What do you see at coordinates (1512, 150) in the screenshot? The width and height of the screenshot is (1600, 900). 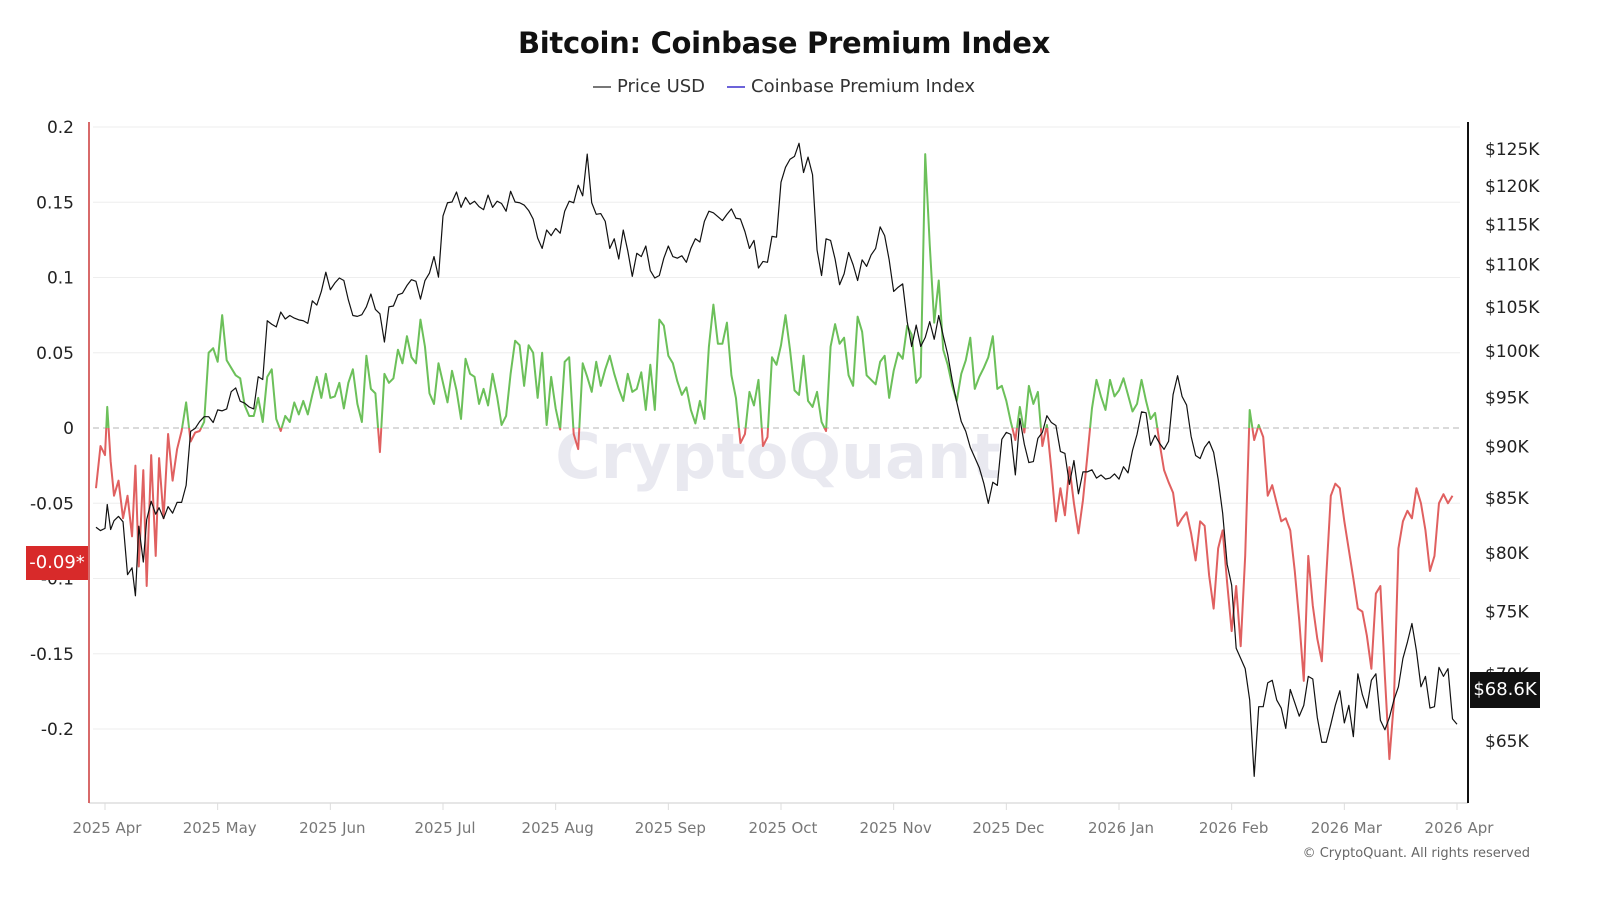 I see `right-tick-label: $125K` at bounding box center [1512, 150].